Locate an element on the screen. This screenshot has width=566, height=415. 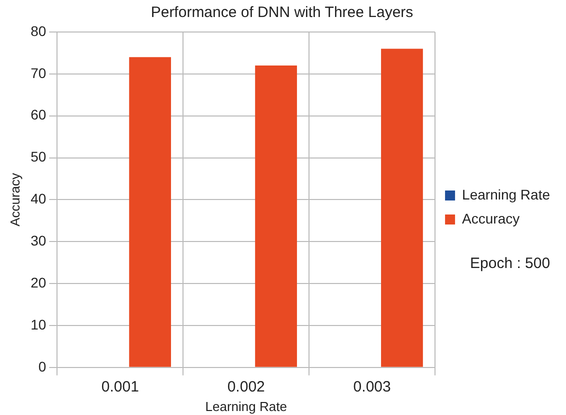
y-tick-label: 80 is located at coordinates (38, 30).